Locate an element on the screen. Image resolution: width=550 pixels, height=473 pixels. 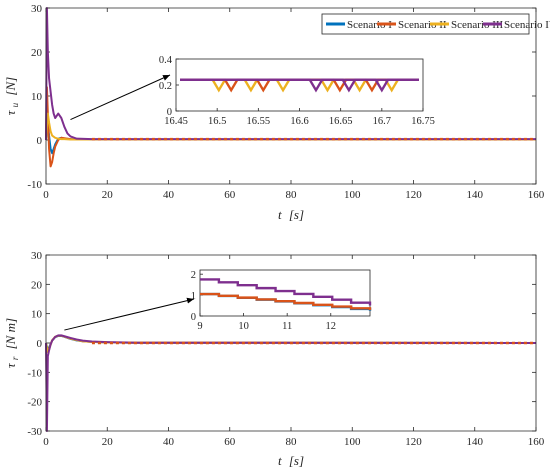
bottom-y-tick-label: 0 is located at coordinates (40, 344).